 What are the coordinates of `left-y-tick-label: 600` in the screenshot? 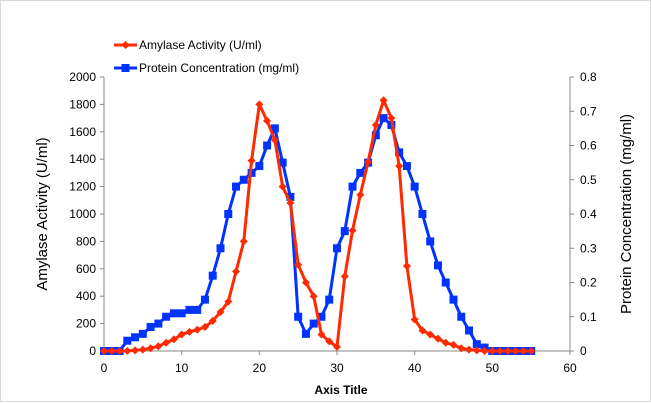 It's located at (86, 269).